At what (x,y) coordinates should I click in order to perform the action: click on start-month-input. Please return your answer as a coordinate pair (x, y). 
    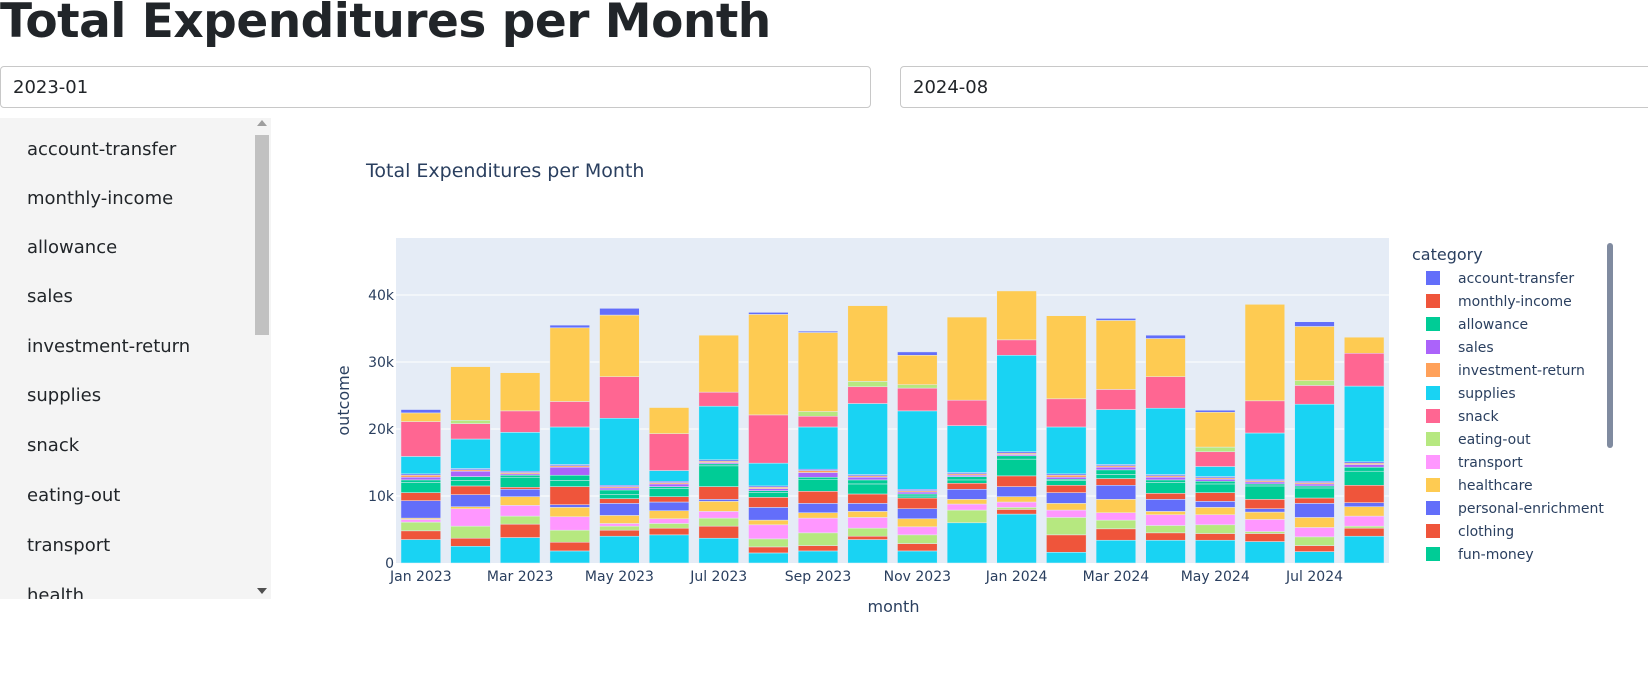
    Looking at the image, I should click on (435, 87).